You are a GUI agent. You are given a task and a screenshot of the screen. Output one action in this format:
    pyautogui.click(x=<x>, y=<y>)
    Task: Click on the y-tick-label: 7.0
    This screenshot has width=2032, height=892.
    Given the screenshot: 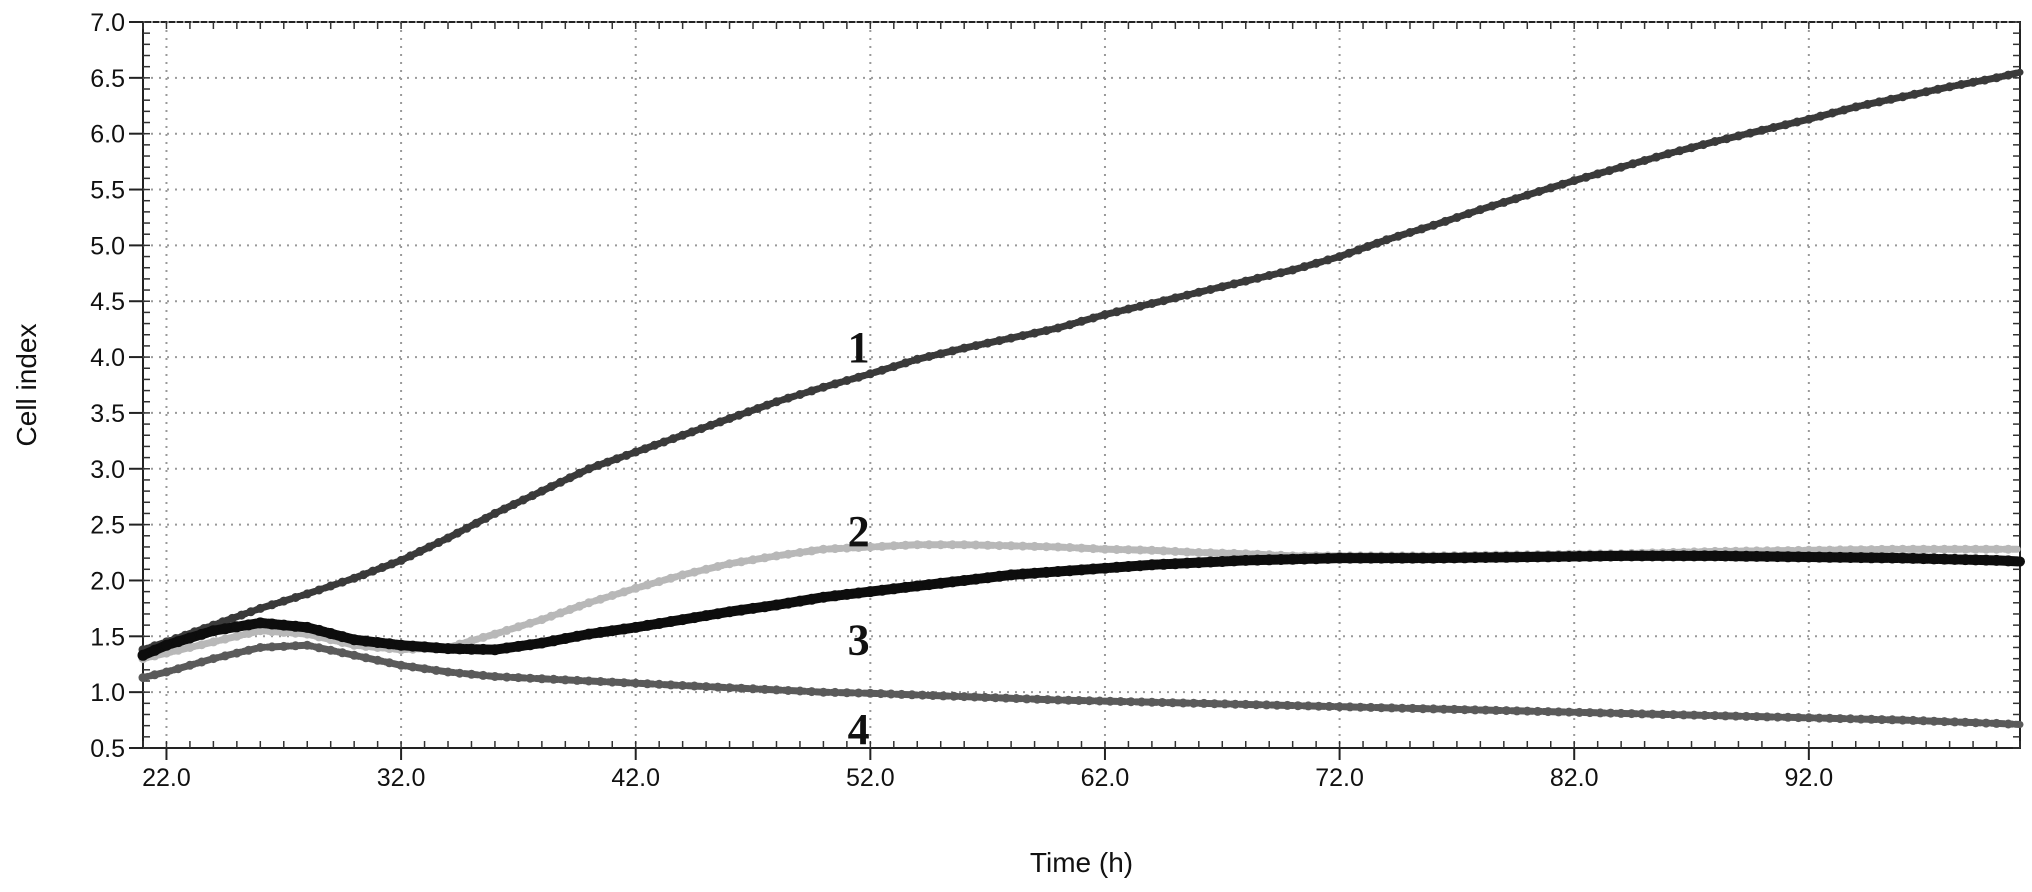 What is the action you would take?
    pyautogui.click(x=107, y=23)
    